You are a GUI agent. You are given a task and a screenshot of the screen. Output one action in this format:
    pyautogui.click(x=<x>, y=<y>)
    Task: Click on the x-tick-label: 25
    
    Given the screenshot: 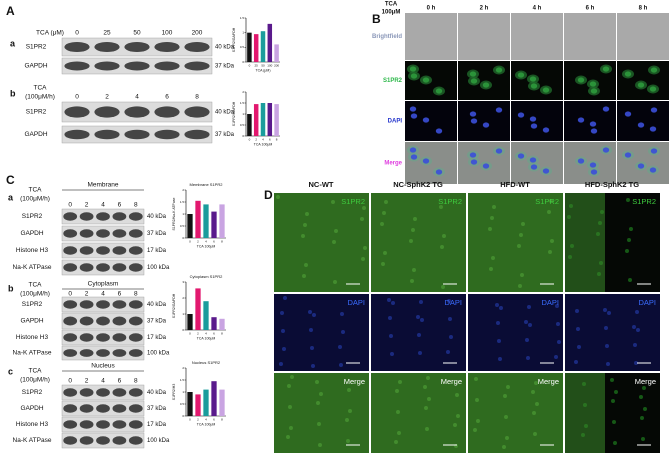 What is the action you would take?
    pyautogui.click(x=257, y=65)
    